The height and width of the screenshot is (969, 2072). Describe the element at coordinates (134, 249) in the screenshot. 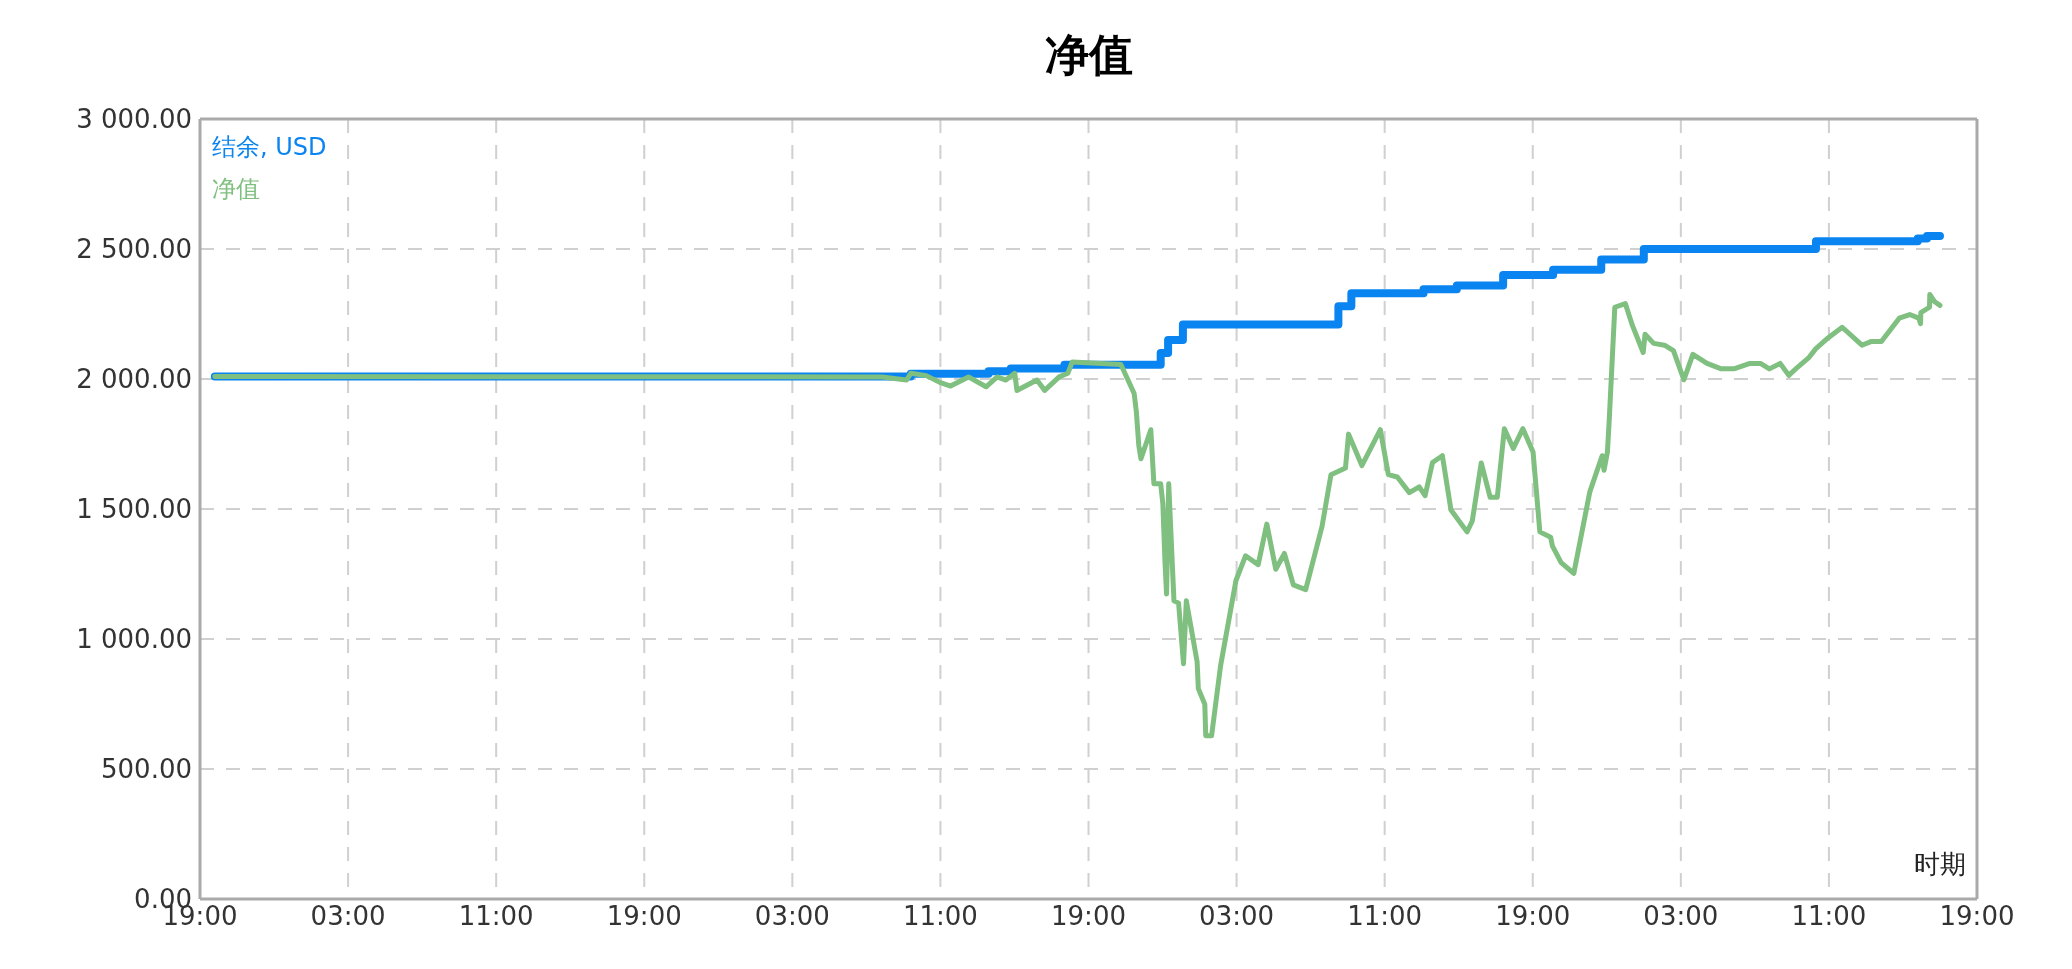

I see `y-tick-label: 2 500.00` at that location.